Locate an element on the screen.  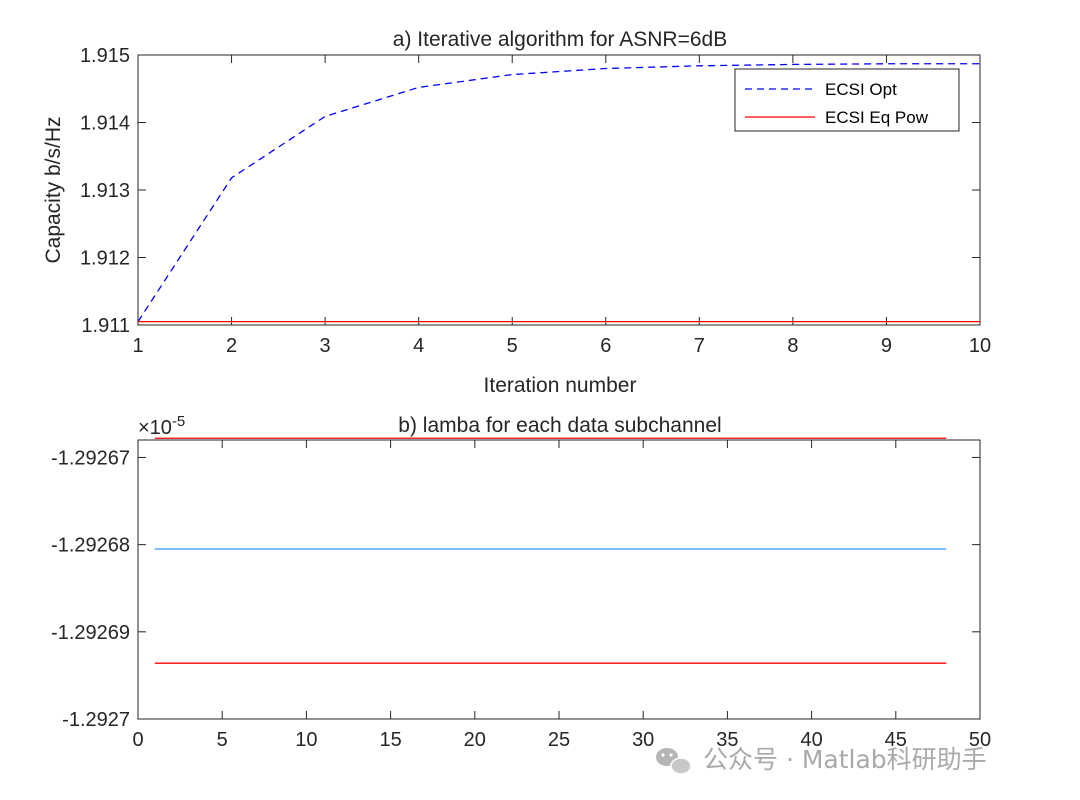
x-tick-label: 0 is located at coordinates (137, 740).